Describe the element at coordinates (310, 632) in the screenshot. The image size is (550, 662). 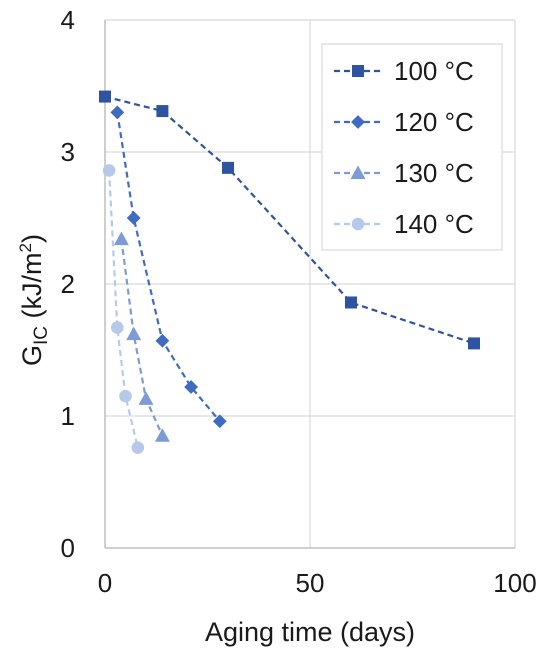
I see `x-axis-label: Aging time (days)` at that location.